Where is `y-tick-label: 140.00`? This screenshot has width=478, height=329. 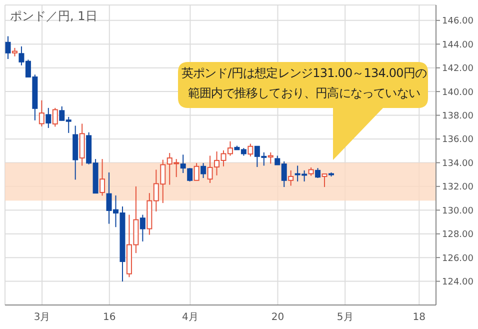 y-tick-label: 140.00 is located at coordinates (458, 93).